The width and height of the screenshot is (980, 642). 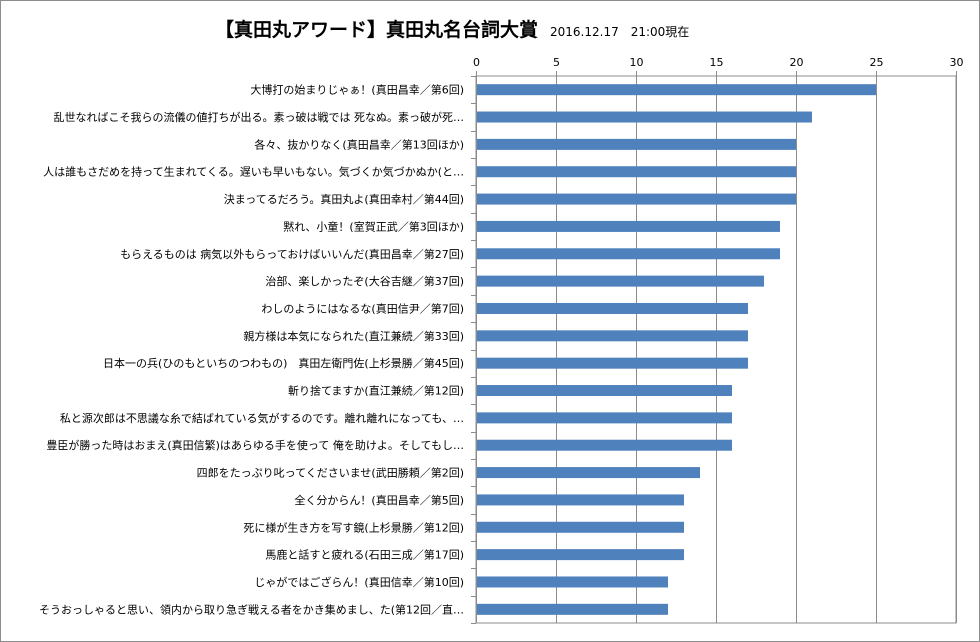 I want to click on category-label: 馬鹿と話すと疲れる(石田三成／第17回), so click(x=364, y=555).